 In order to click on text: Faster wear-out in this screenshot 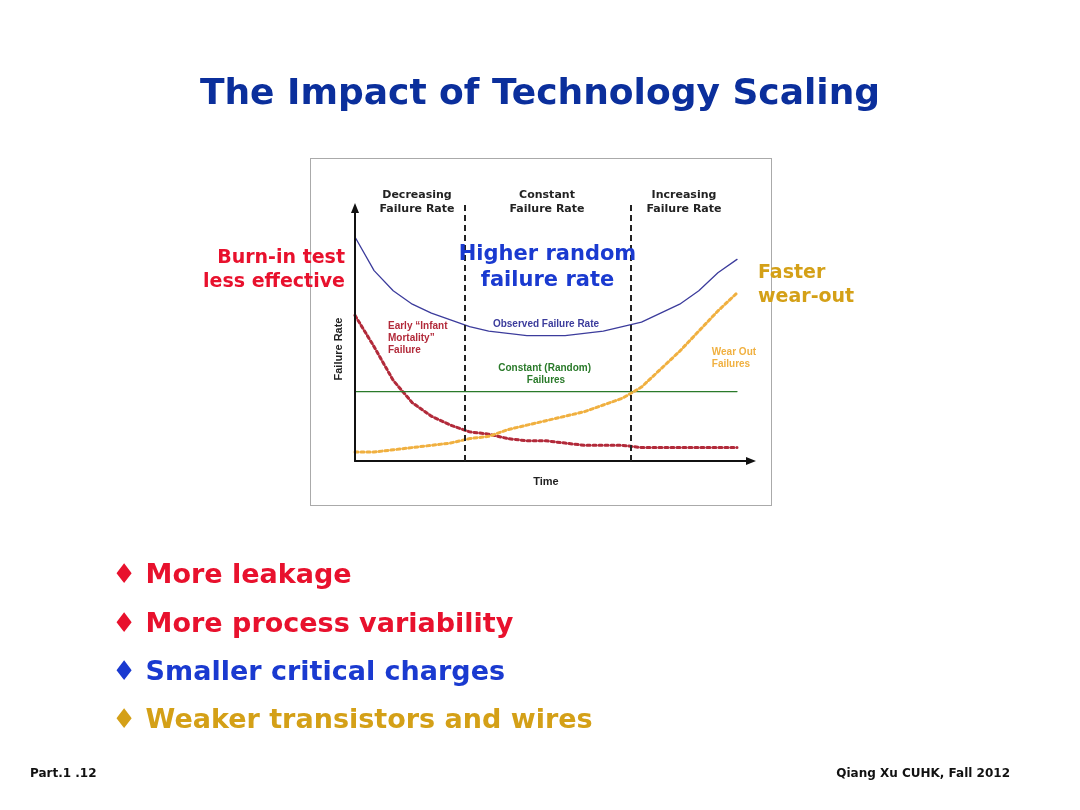, I will do `click(807, 284)`.